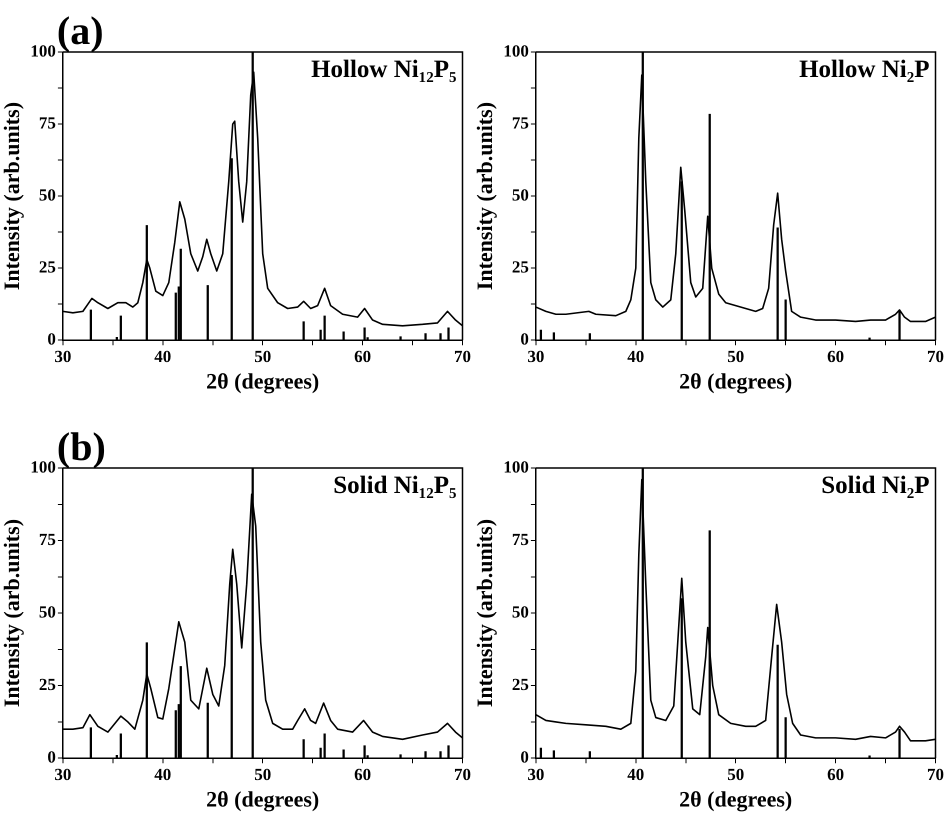 The image size is (946, 818). What do you see at coordinates (394, 485) in the screenshot?
I see `chart-title: Solid Ni₁₂P₅` at bounding box center [394, 485].